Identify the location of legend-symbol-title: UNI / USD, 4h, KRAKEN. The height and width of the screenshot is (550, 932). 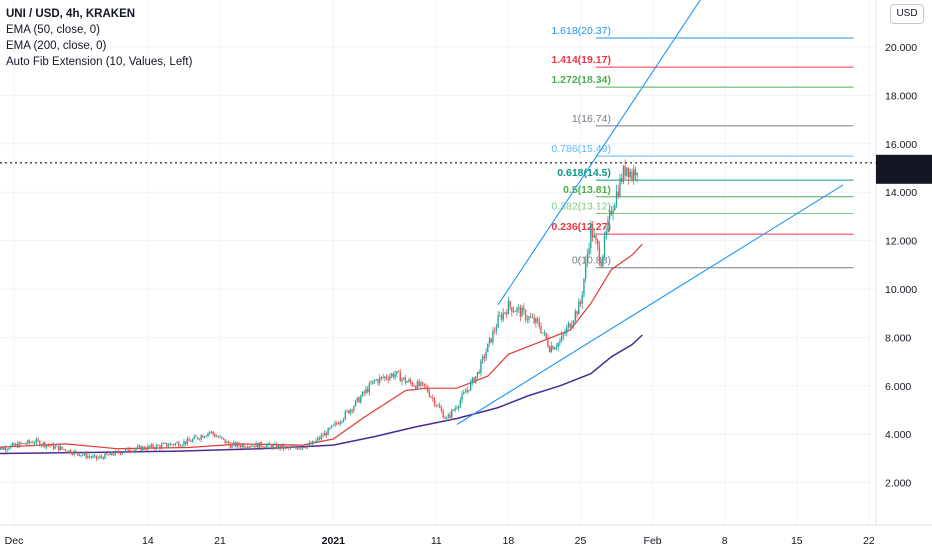
(71, 14).